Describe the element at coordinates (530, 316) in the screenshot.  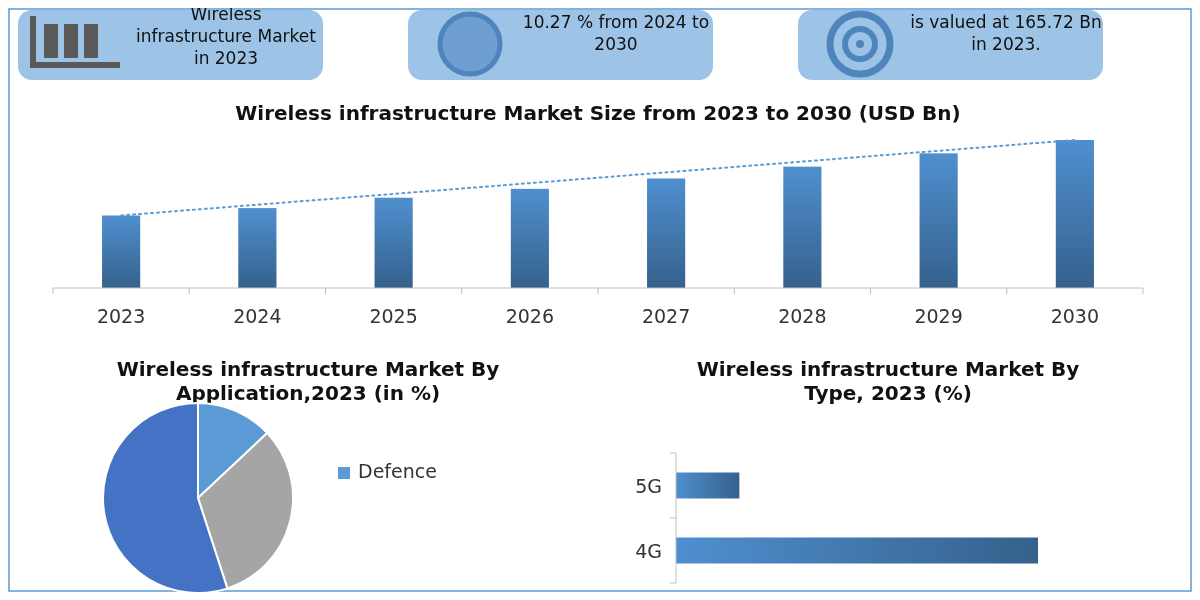
I see `x-tick-label: 2026` at that location.